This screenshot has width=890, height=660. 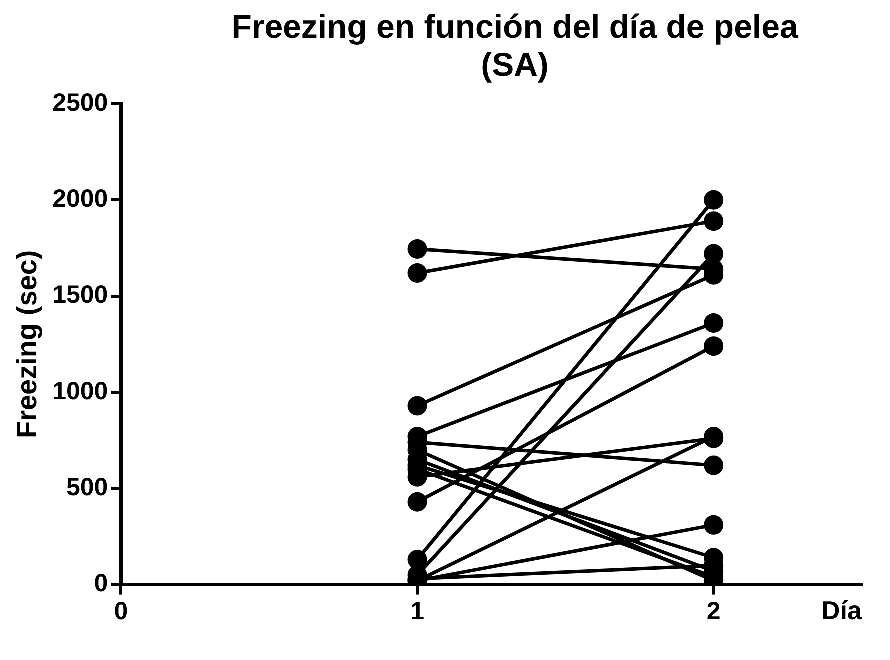 I want to click on y-axis-title: Freezing (sec), so click(x=27, y=344).